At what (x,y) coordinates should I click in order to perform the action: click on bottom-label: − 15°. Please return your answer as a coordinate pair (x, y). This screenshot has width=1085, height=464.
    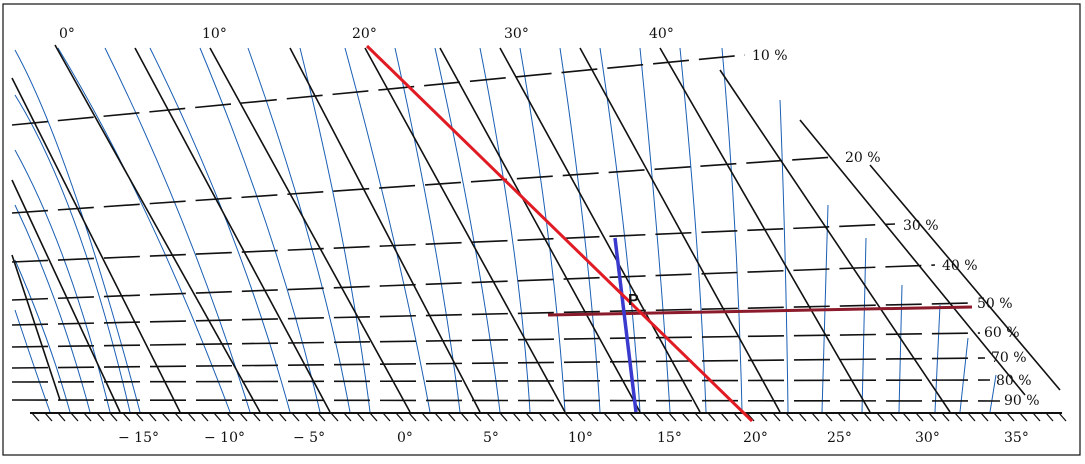
    Looking at the image, I should click on (138, 438).